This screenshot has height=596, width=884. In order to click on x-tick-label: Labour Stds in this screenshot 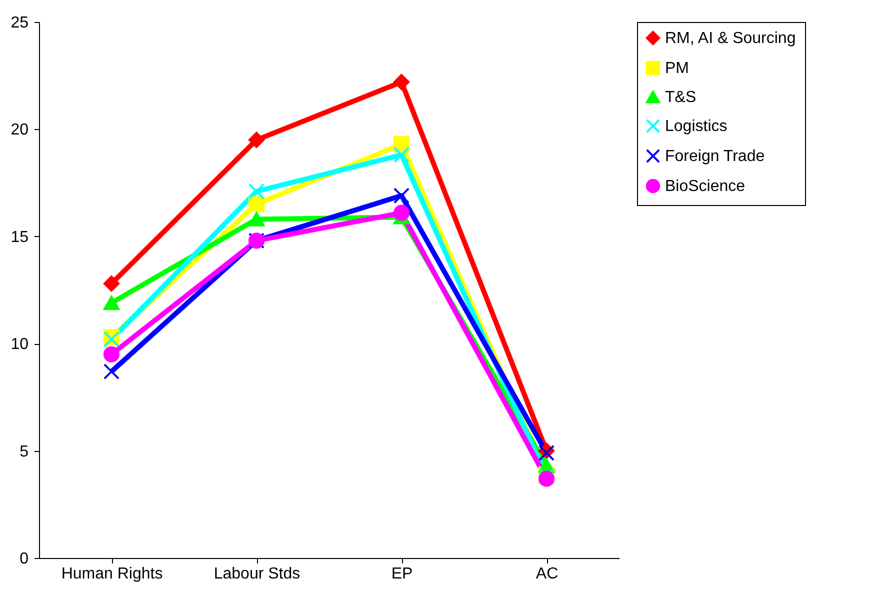, I will do `click(257, 574)`.